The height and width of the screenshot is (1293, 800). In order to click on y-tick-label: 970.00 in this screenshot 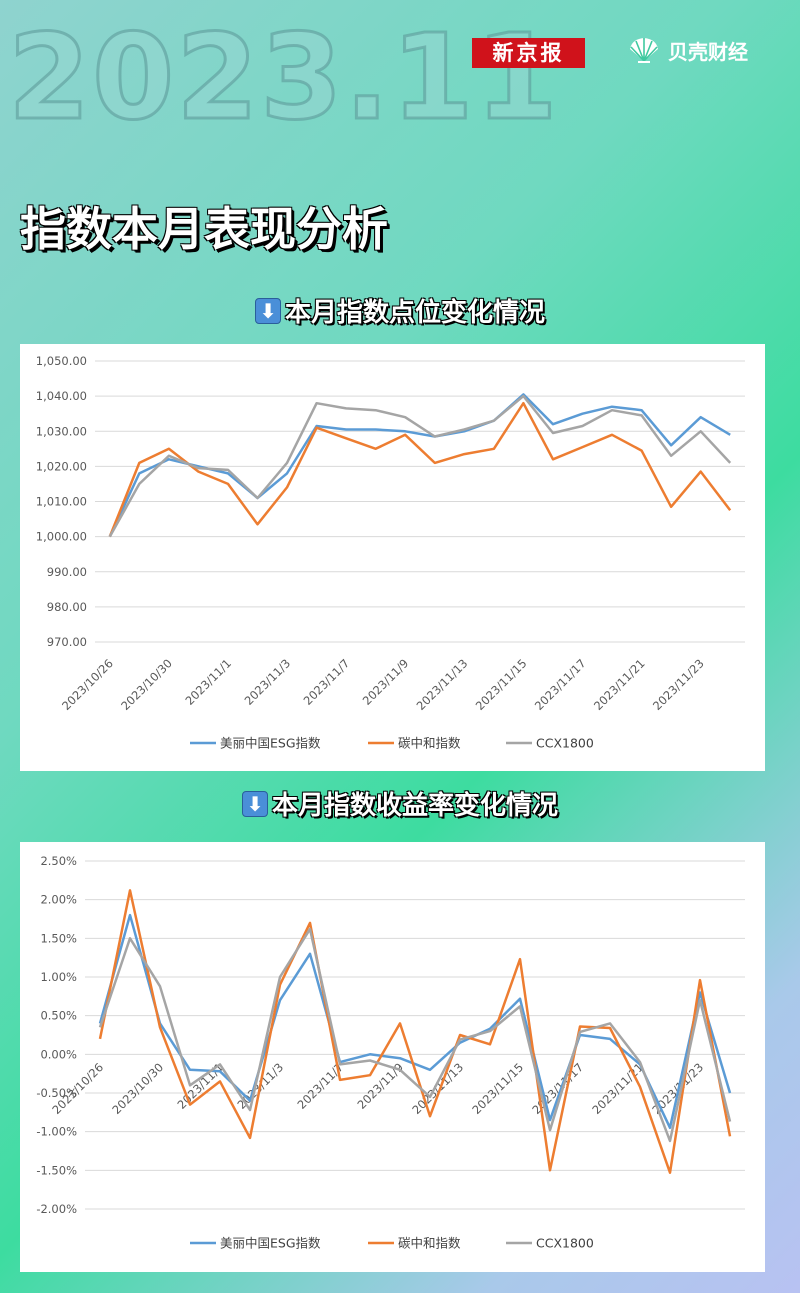, I will do `click(67, 642)`.